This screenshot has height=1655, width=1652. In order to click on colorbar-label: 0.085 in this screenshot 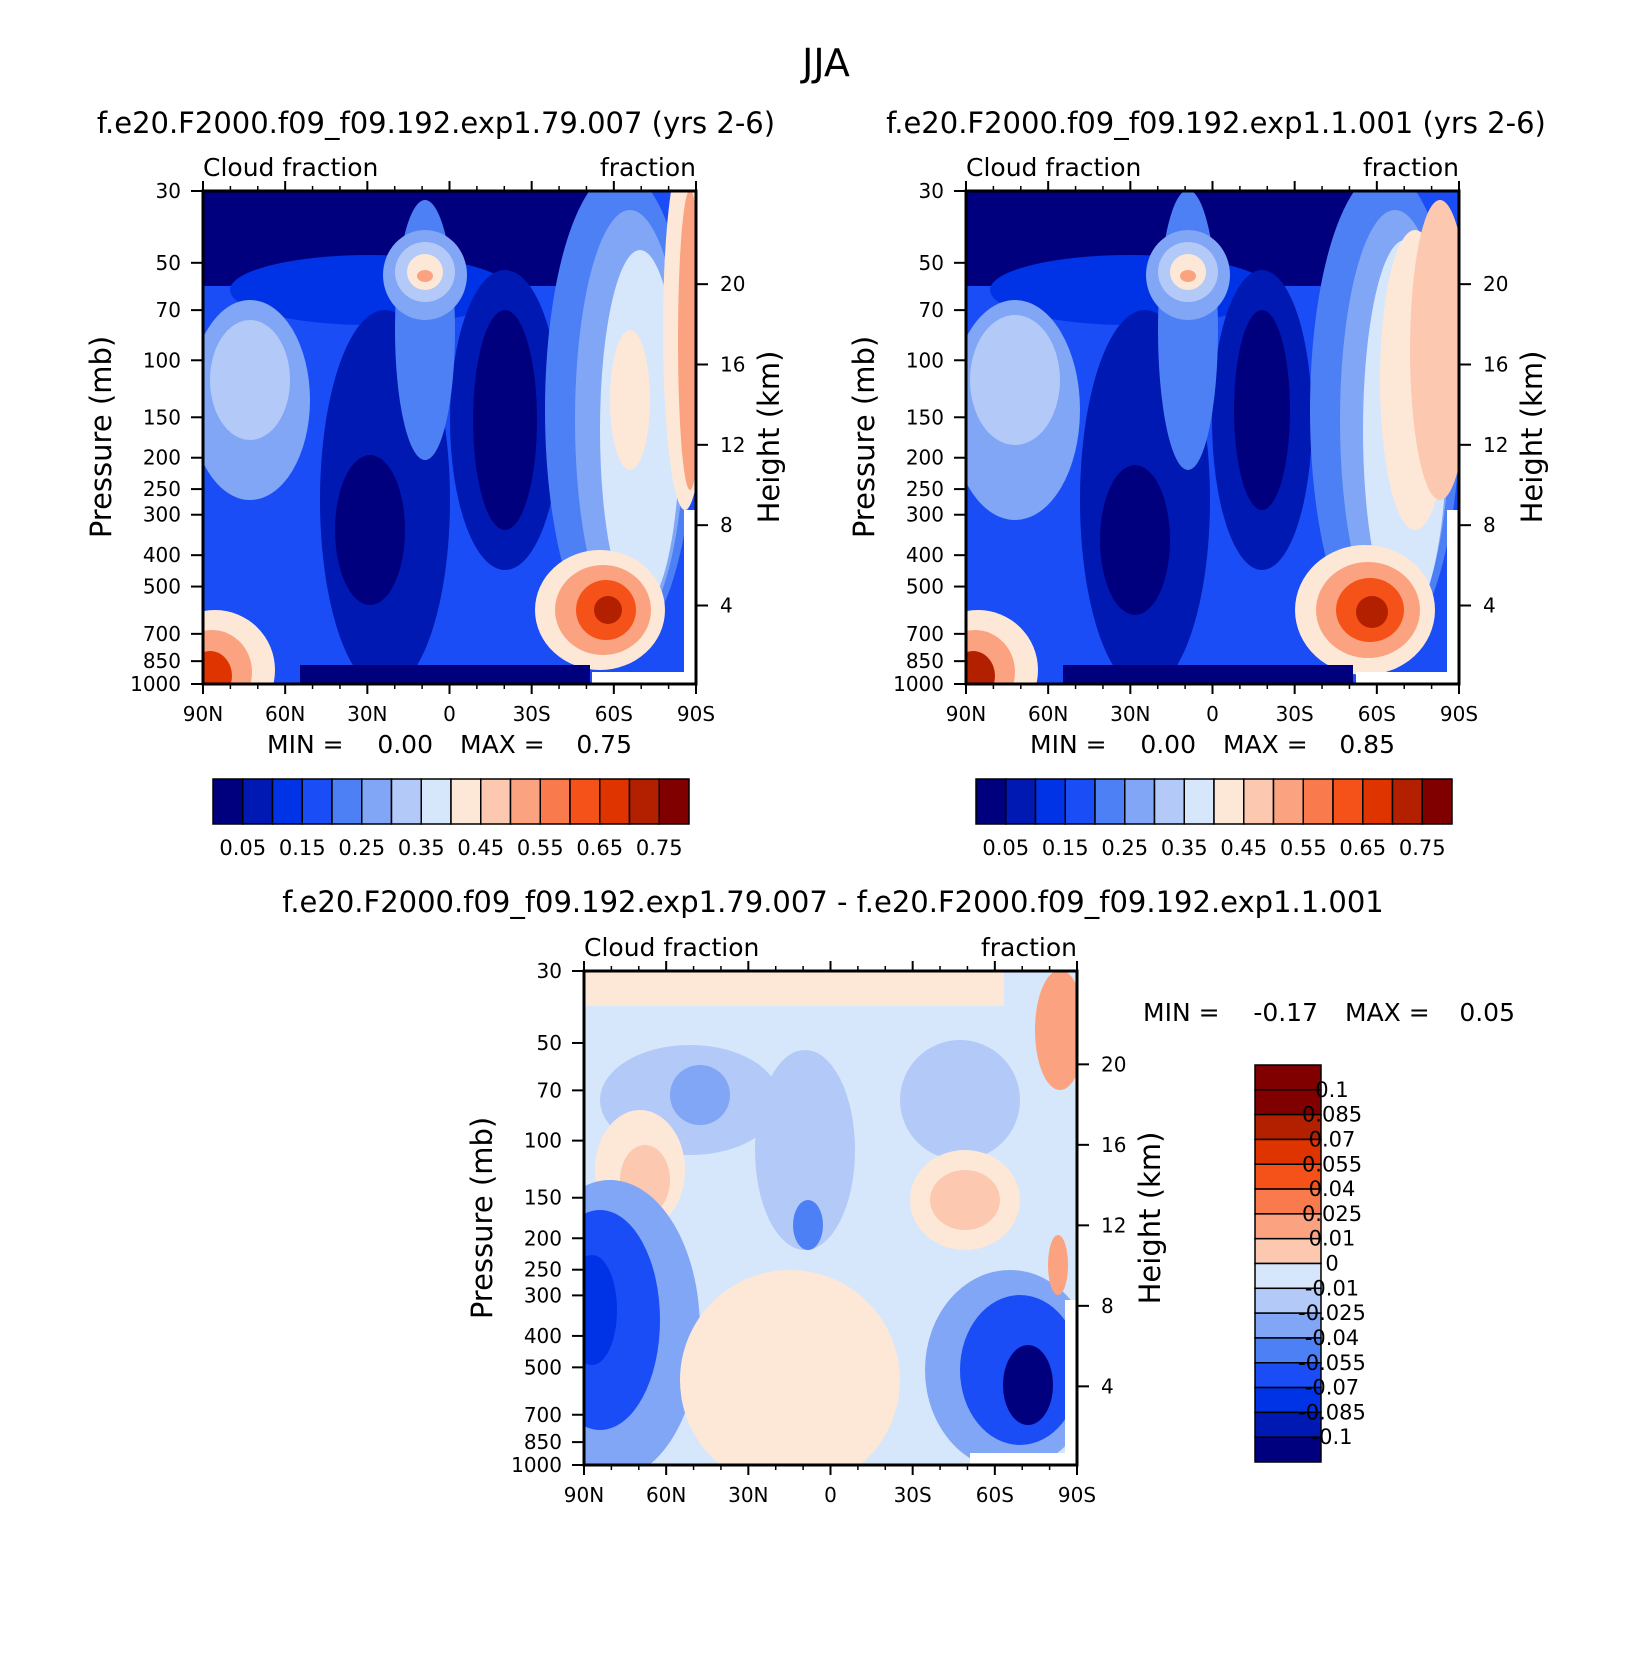, I will do `click(1332, 1115)`.